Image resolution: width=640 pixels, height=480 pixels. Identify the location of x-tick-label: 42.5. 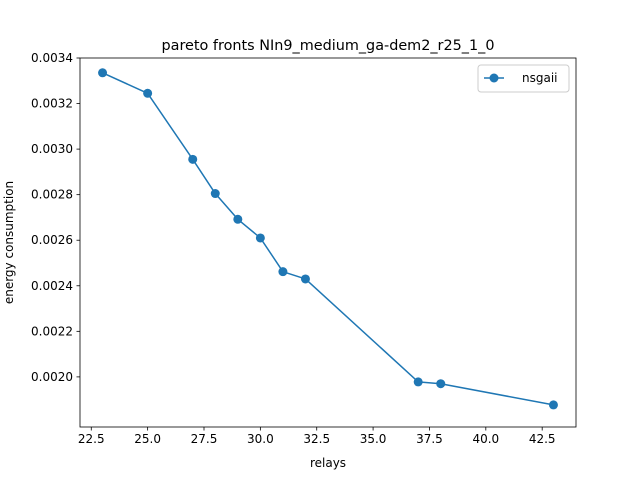
(542, 439).